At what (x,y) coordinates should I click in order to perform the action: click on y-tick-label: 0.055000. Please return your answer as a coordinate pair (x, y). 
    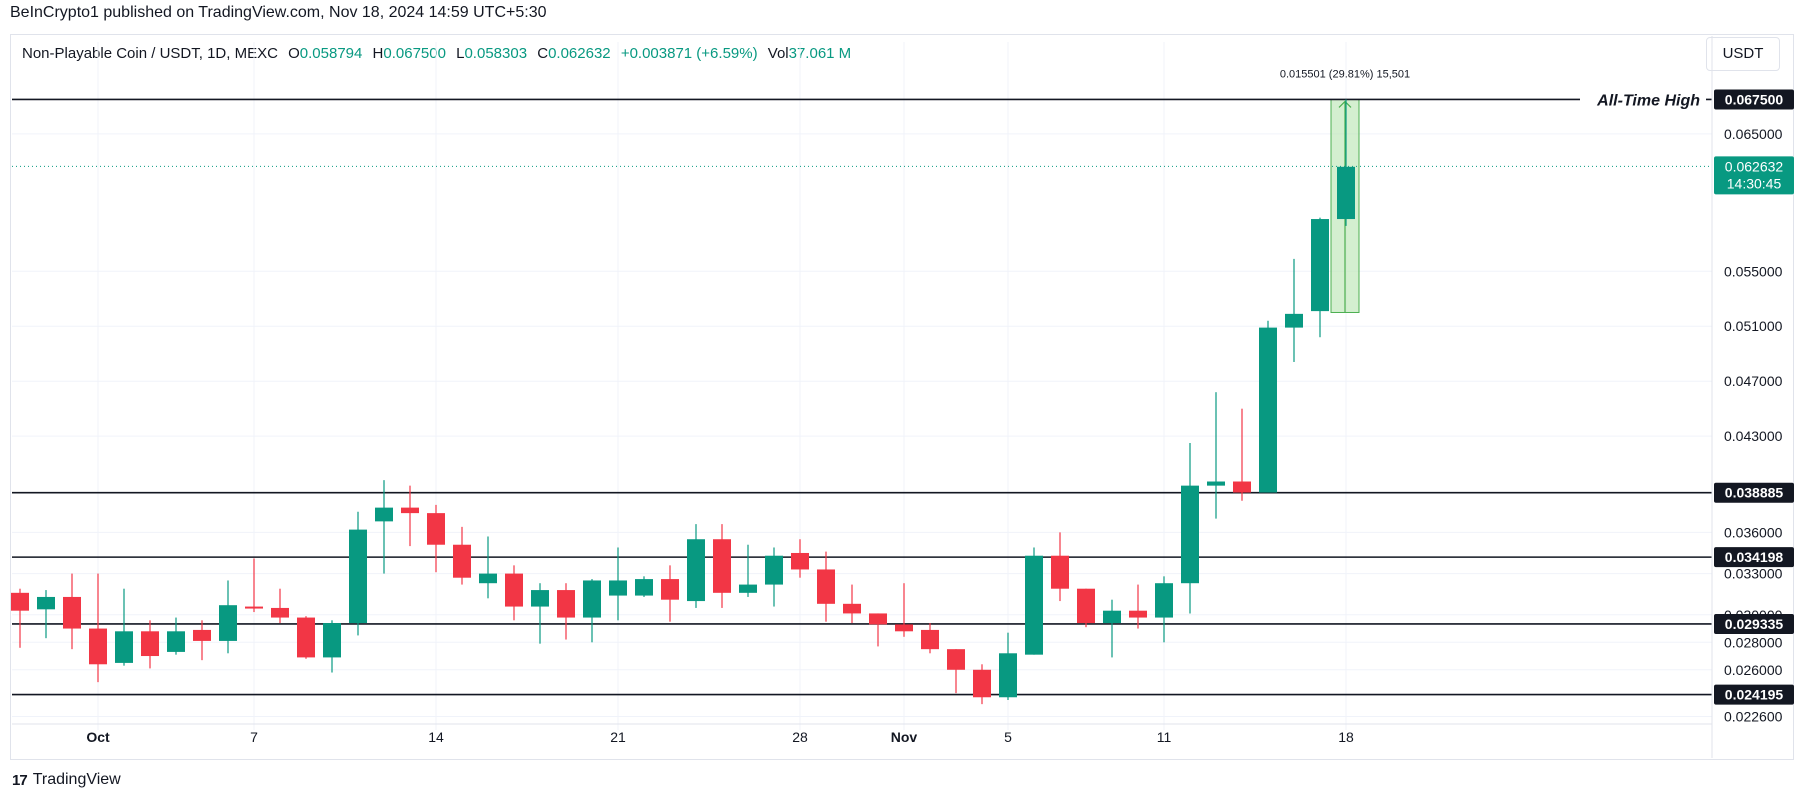
    Looking at the image, I should click on (1753, 271).